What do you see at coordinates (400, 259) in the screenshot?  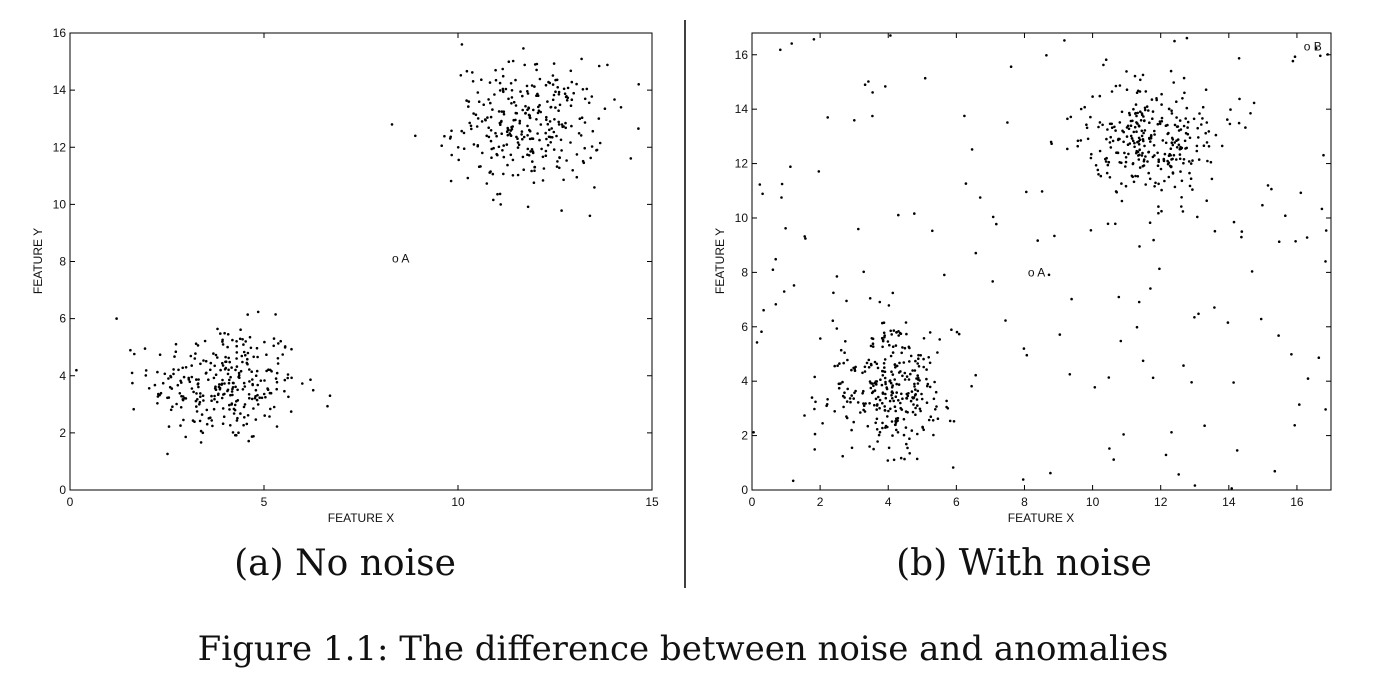 I see `annotation-label: o A` at bounding box center [400, 259].